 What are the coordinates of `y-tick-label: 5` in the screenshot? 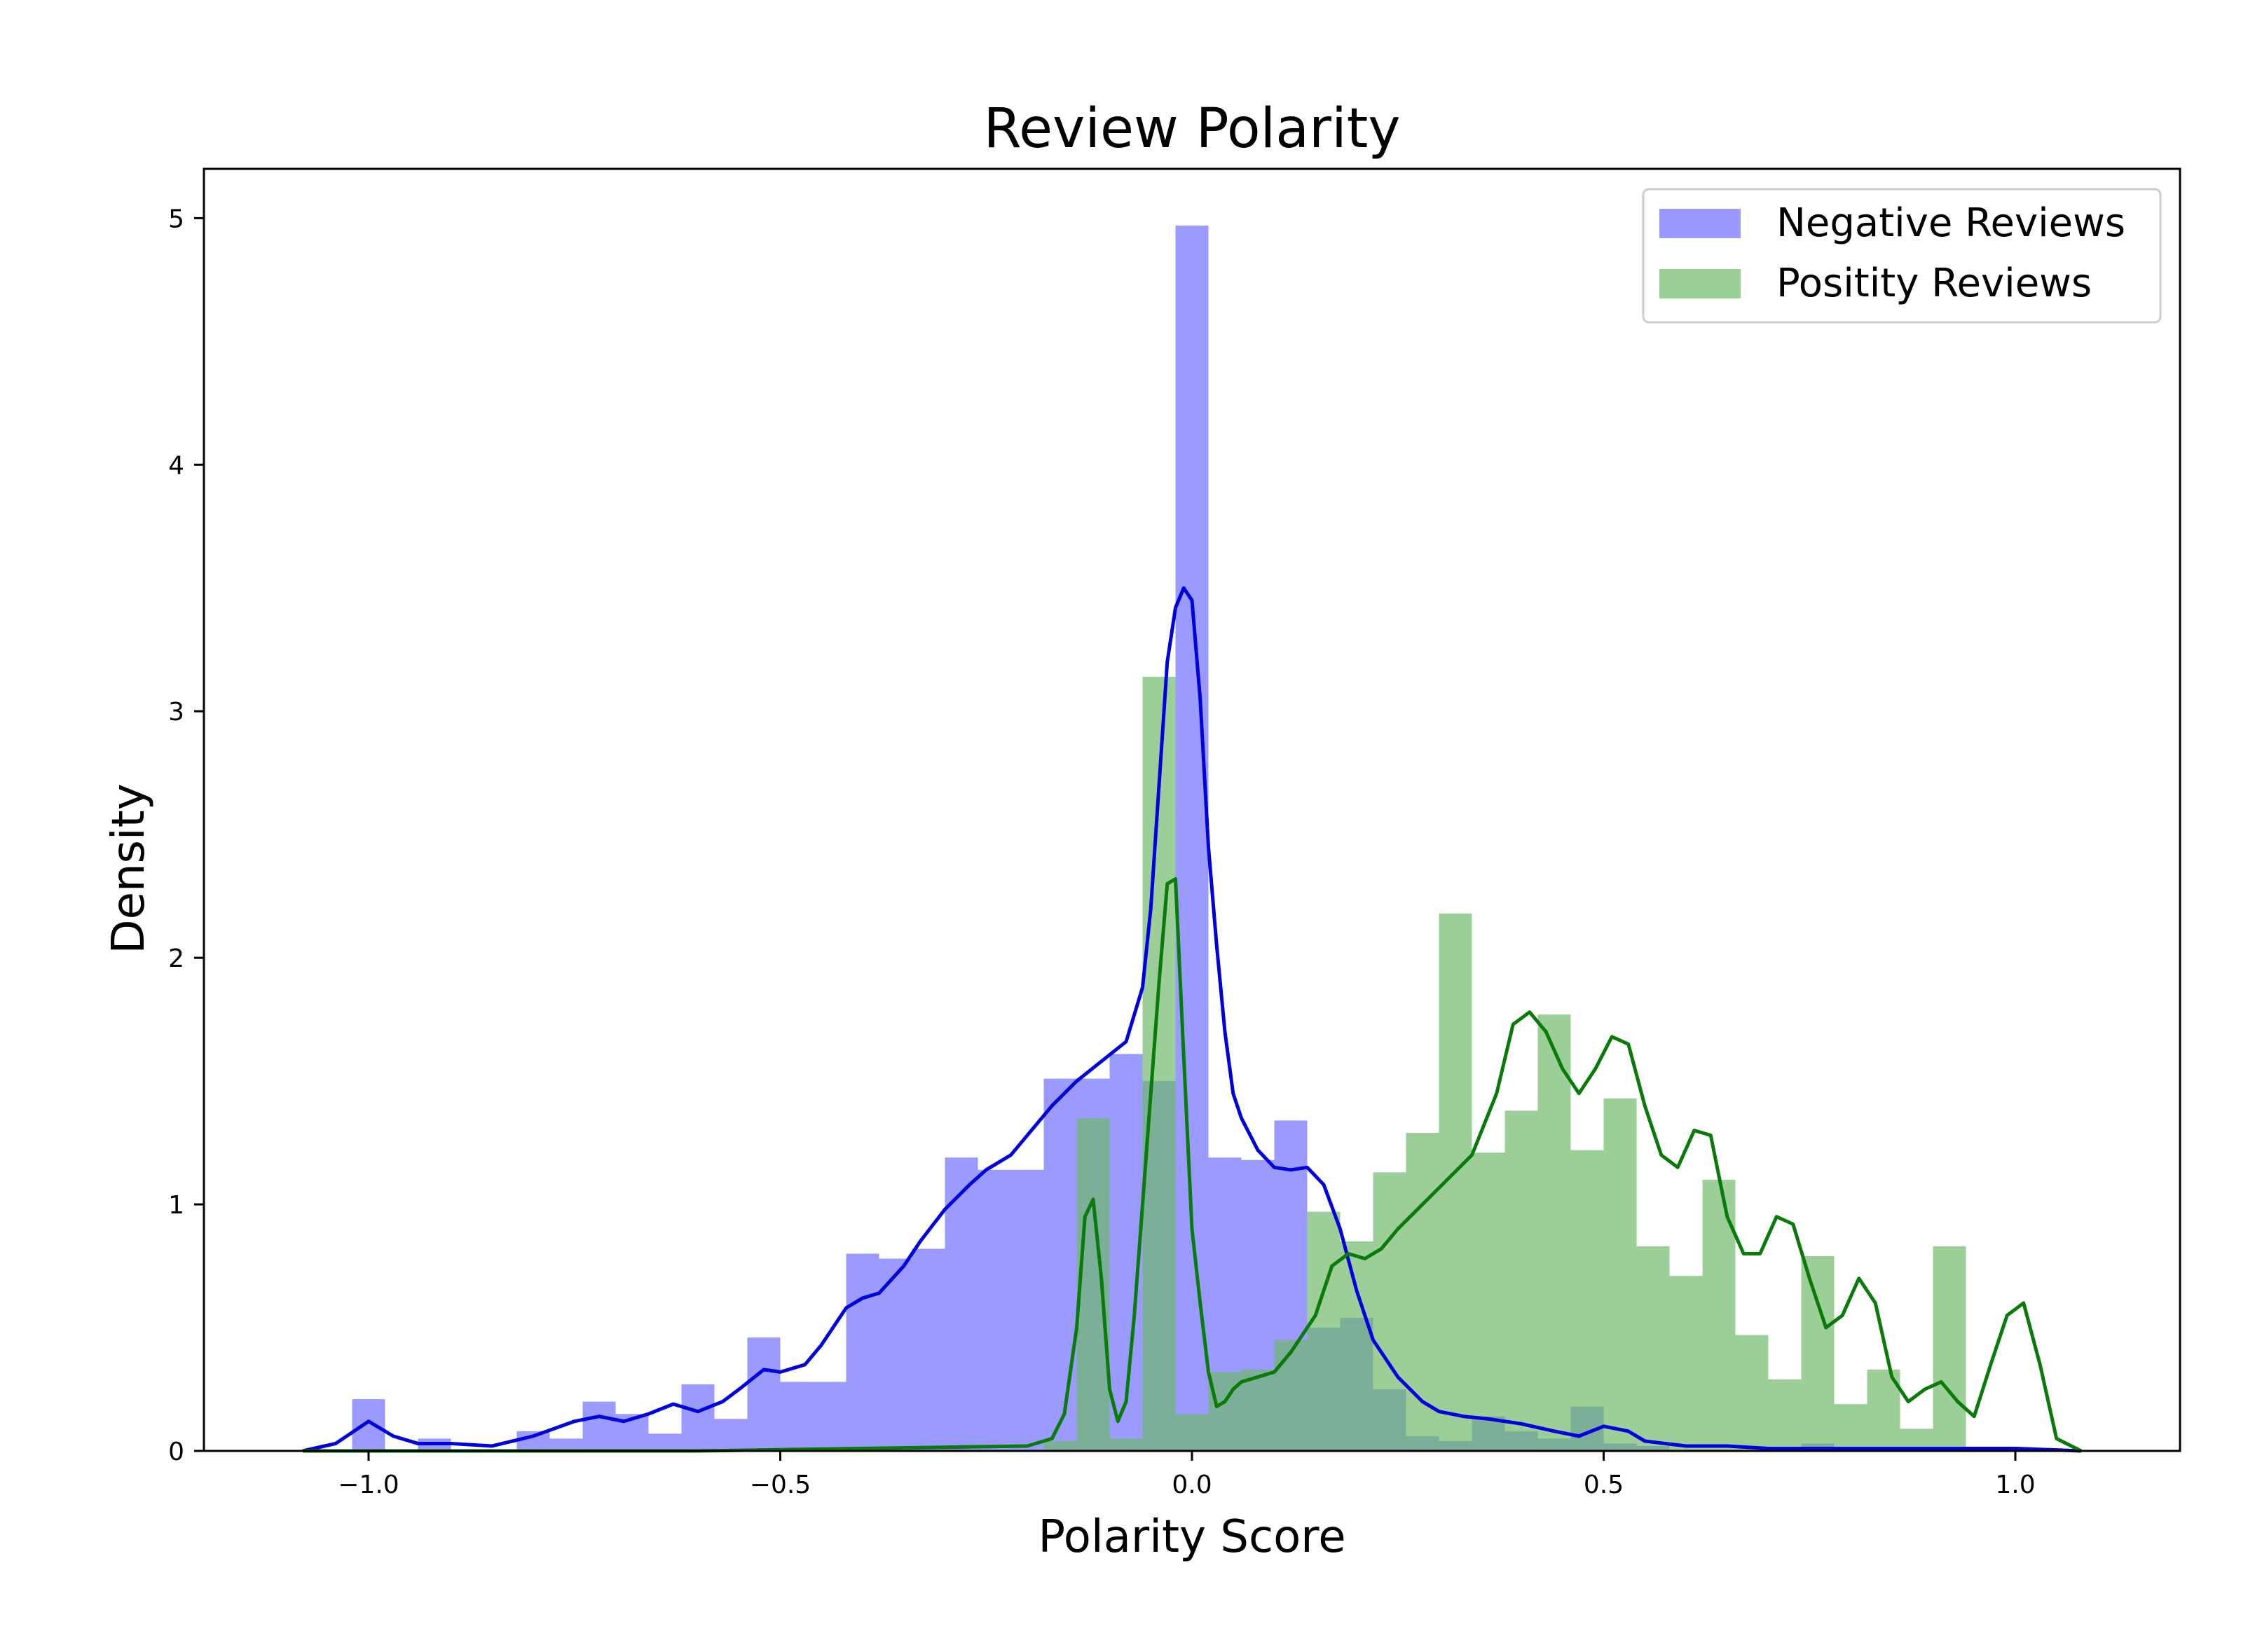 It's located at (176, 219).